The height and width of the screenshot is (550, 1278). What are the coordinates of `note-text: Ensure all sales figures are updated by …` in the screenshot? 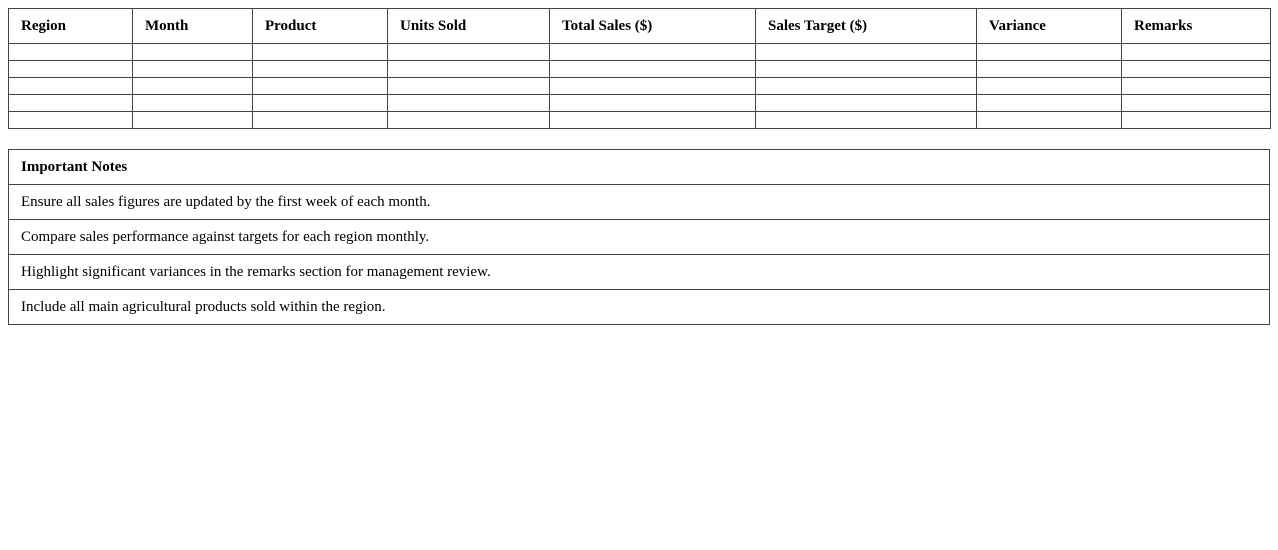 It's located at (639, 202).